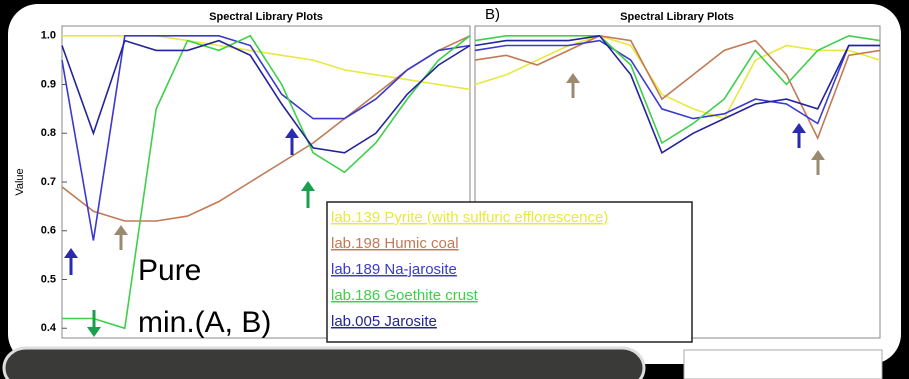  I want to click on photo-strip, so click(324, 362).